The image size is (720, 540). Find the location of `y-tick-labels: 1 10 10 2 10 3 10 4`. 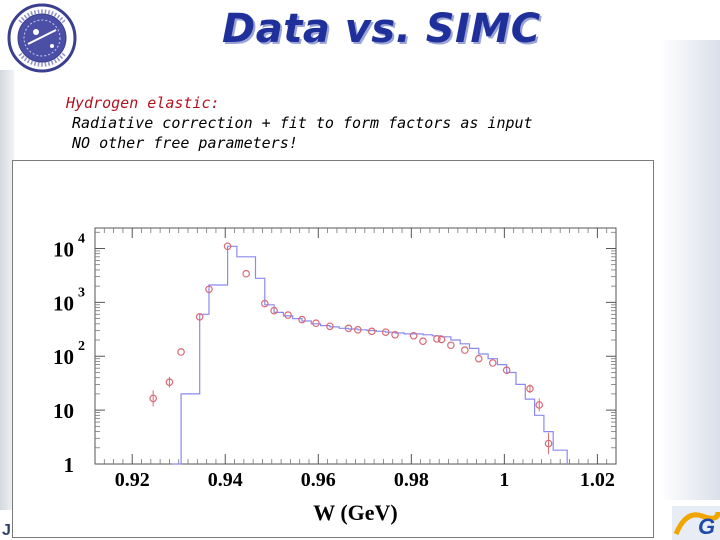

y-tick-labels: 1 10 10 2 10 3 10 4 is located at coordinates (69, 354).